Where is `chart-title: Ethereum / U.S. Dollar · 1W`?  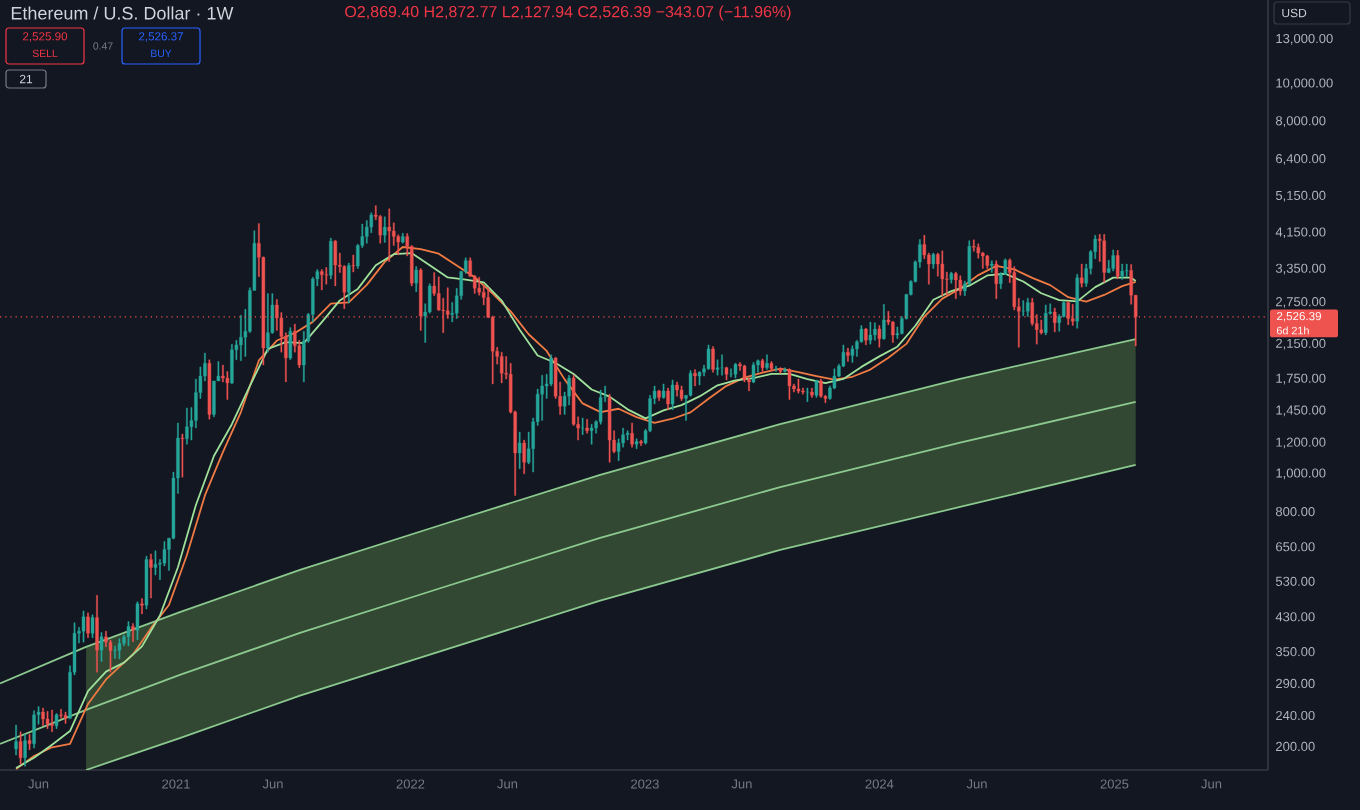 chart-title: Ethereum / U.S. Dollar · 1W is located at coordinates (122, 13).